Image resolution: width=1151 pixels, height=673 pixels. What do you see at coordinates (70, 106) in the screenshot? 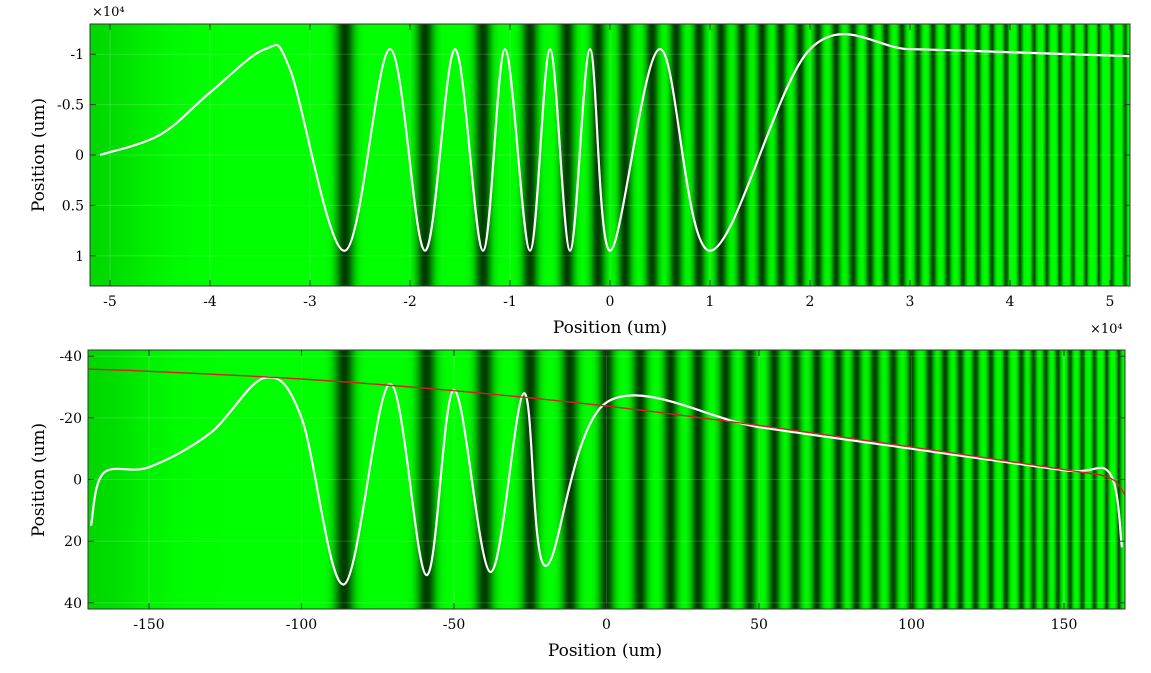
I see `top-y-tick-label: -0.5` at bounding box center [70, 106].